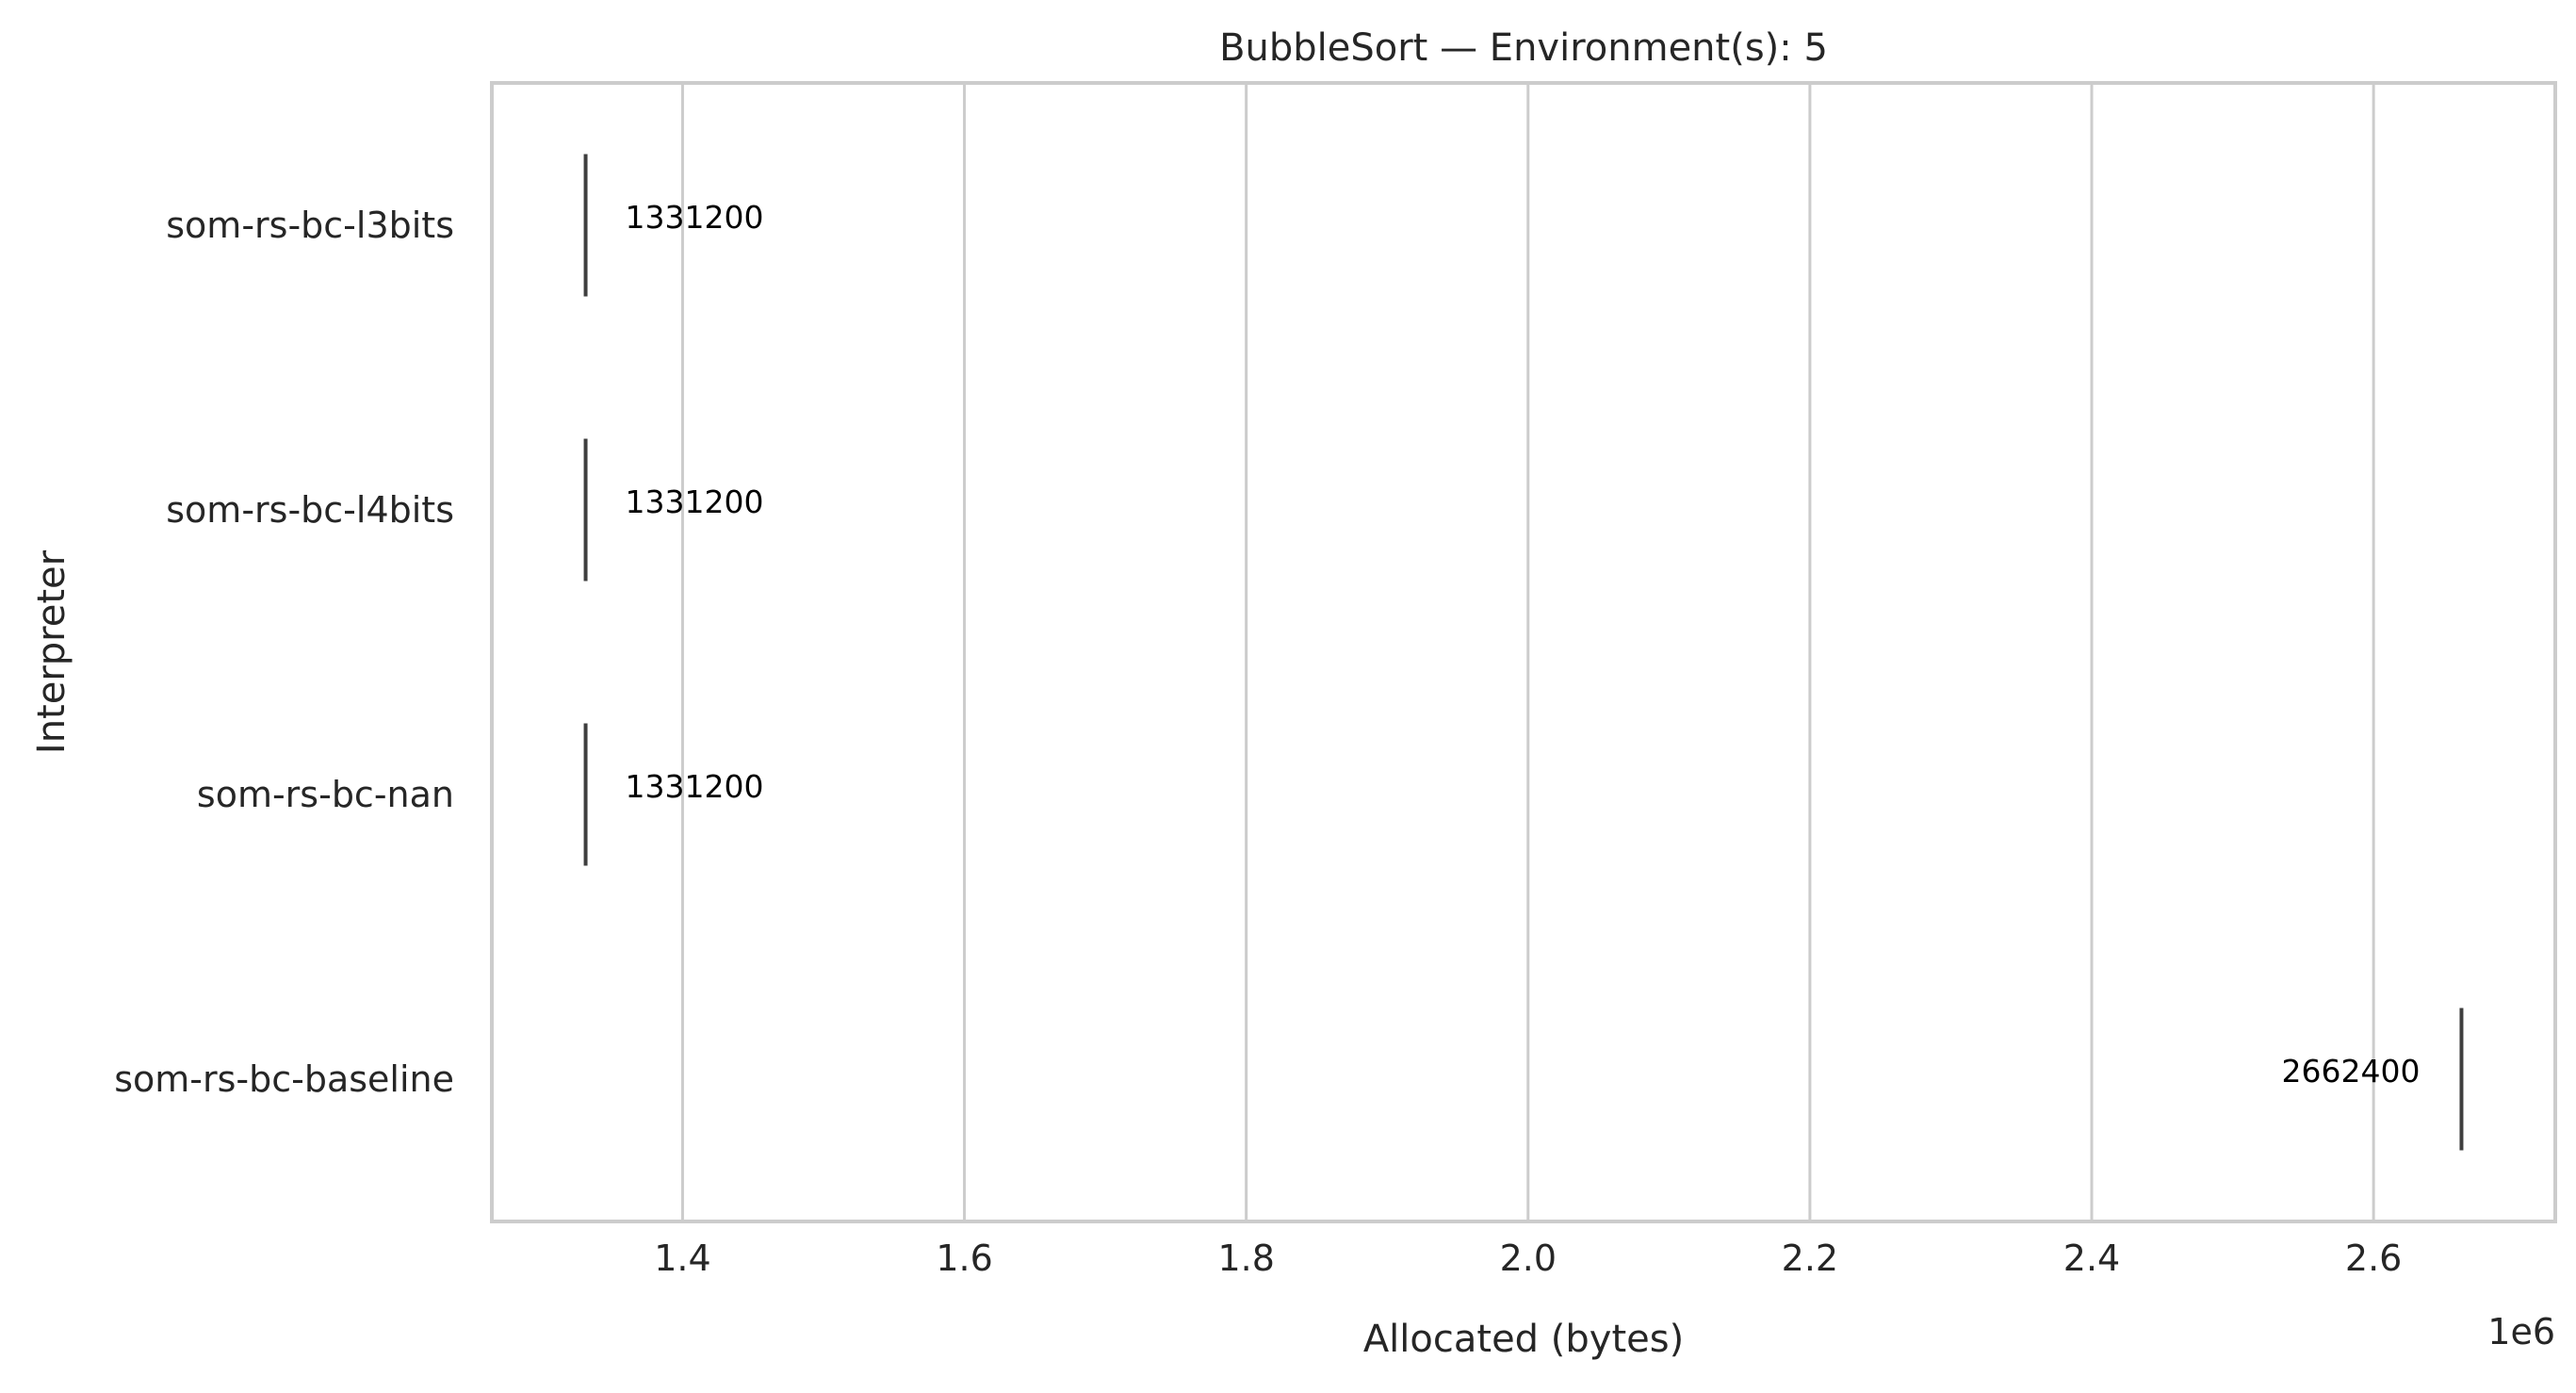 The height and width of the screenshot is (1393, 2576). Describe the element at coordinates (2521, 1331) in the screenshot. I see `x-axis-offset-label: 1e6` at that location.